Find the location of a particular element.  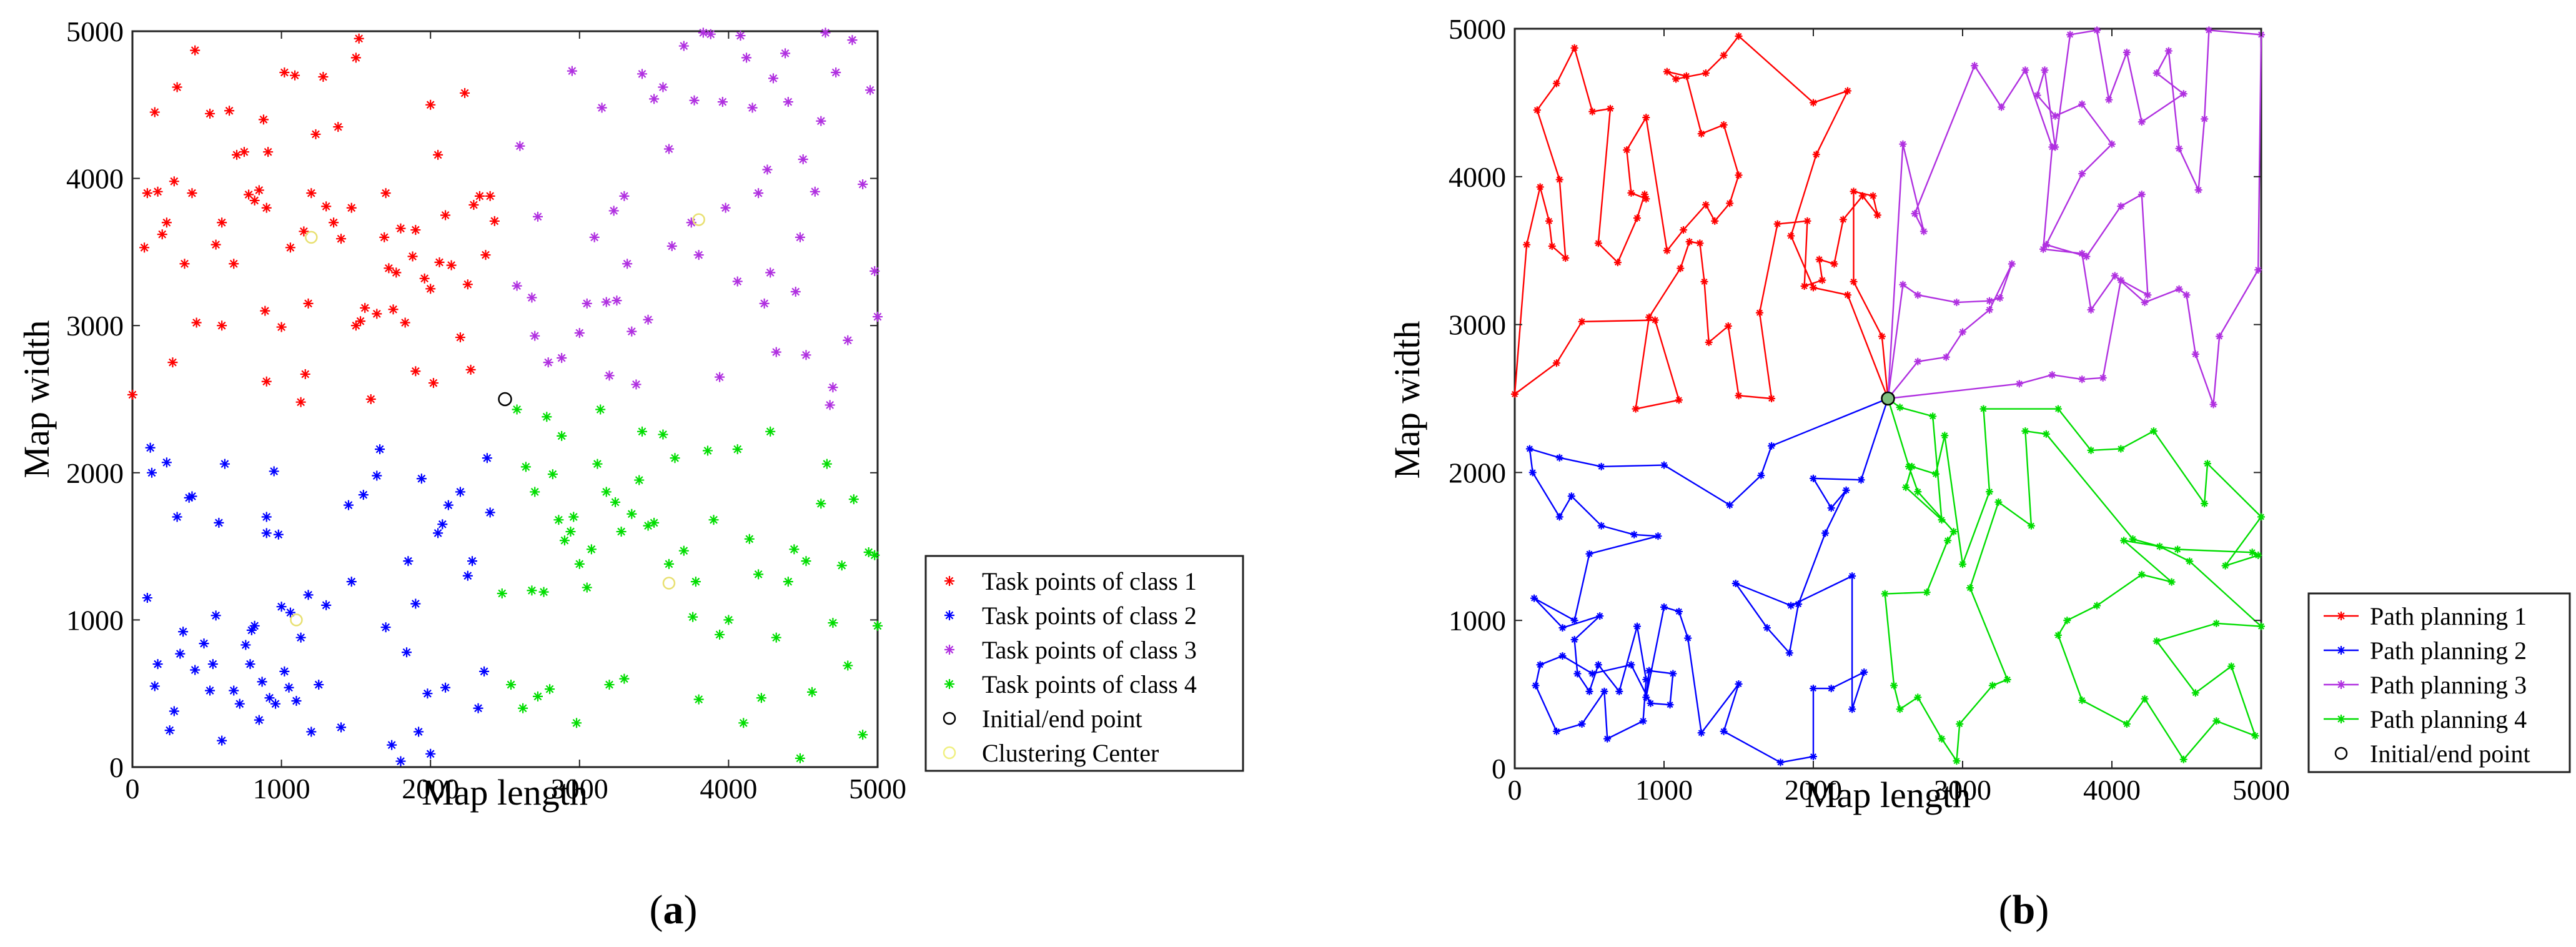

panel-a-legend-item-3: Task points of class 3 is located at coordinates (1070, 650).